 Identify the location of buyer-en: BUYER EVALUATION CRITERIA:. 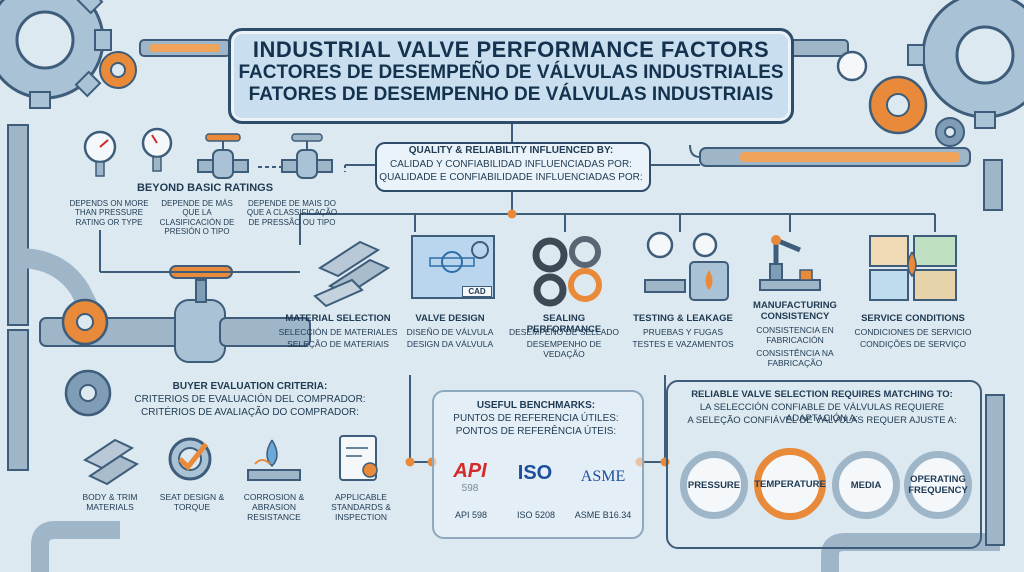
(250, 386).